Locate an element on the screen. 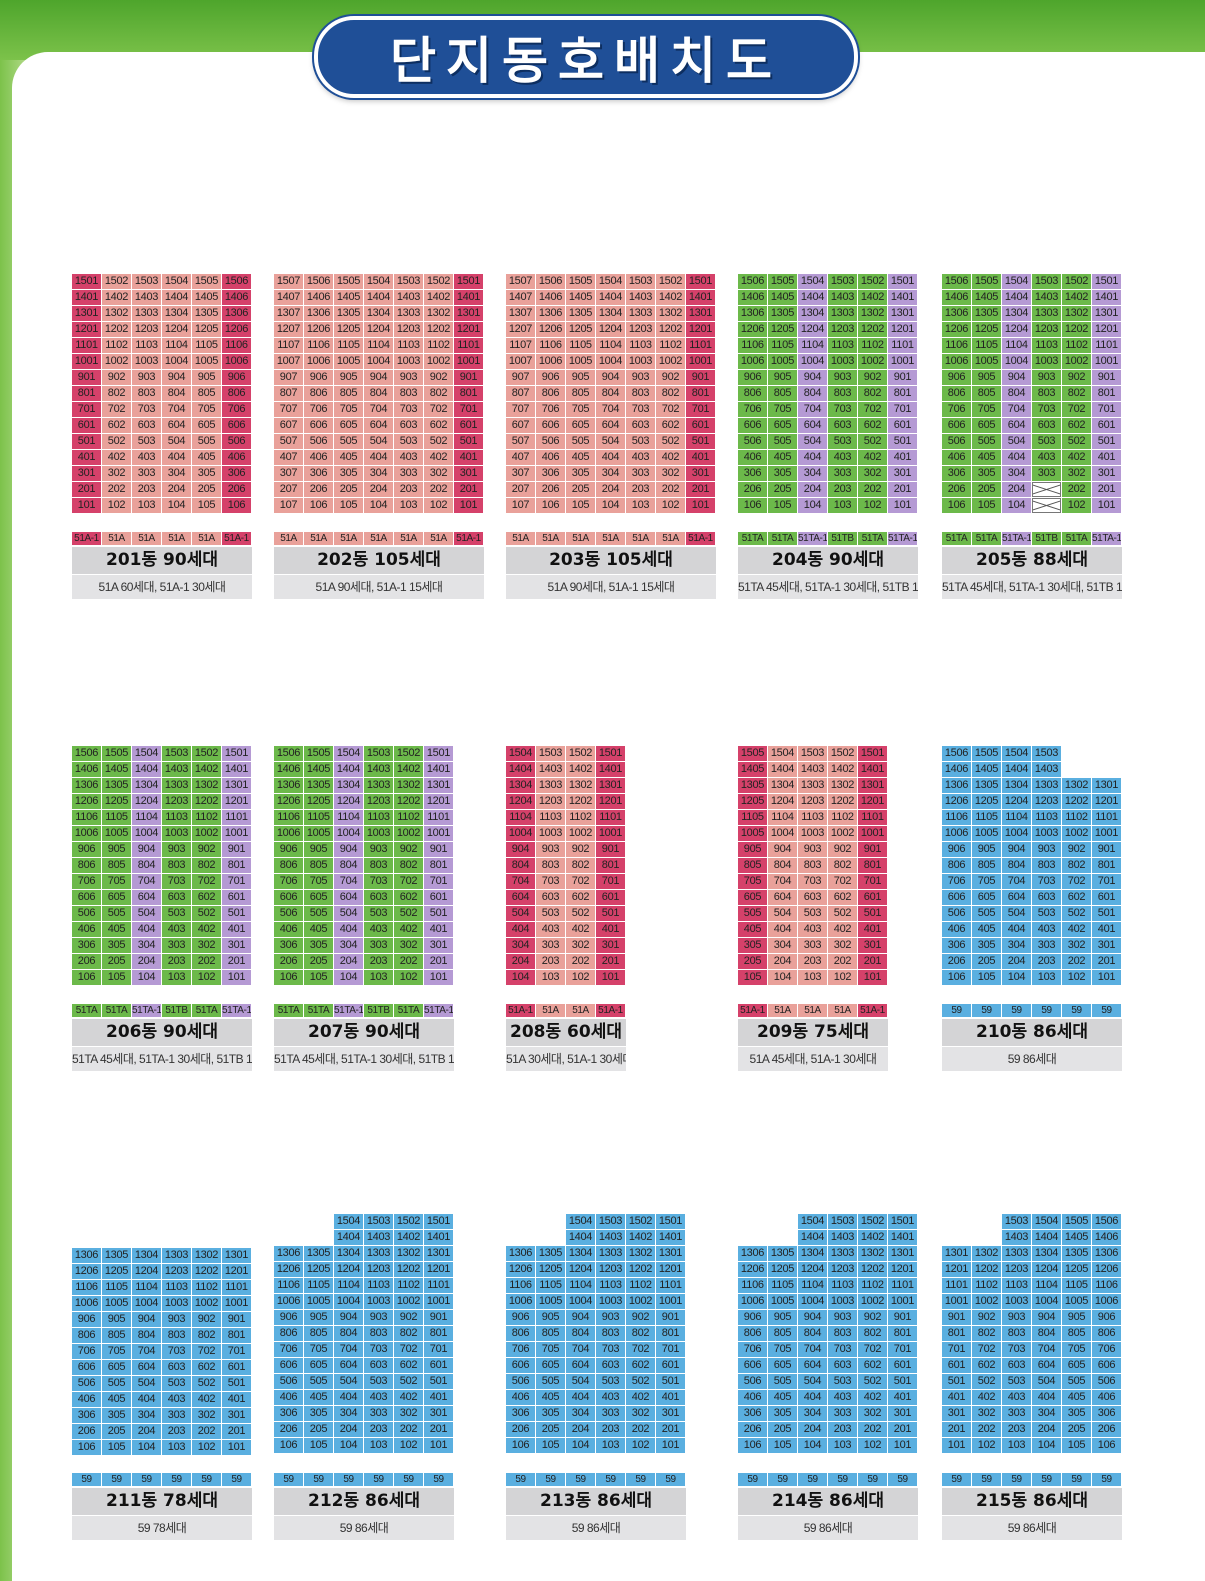 The height and width of the screenshot is (1581, 1205). unit-cell: 1006 is located at coordinates (288, 833).